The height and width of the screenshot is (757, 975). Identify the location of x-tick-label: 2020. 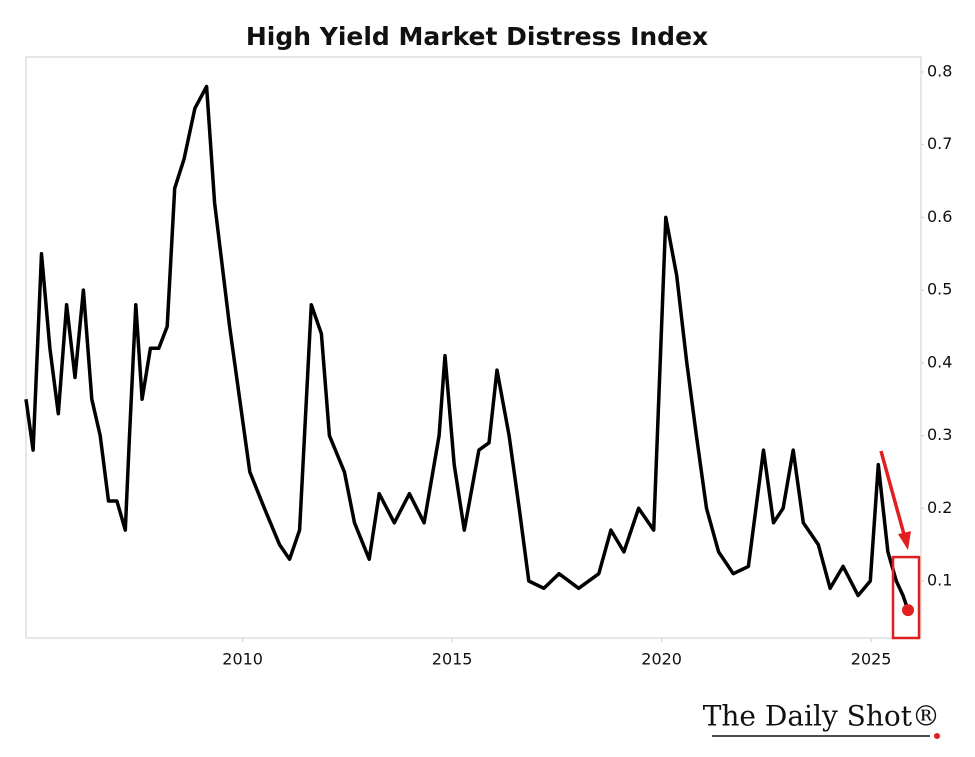
(661, 659).